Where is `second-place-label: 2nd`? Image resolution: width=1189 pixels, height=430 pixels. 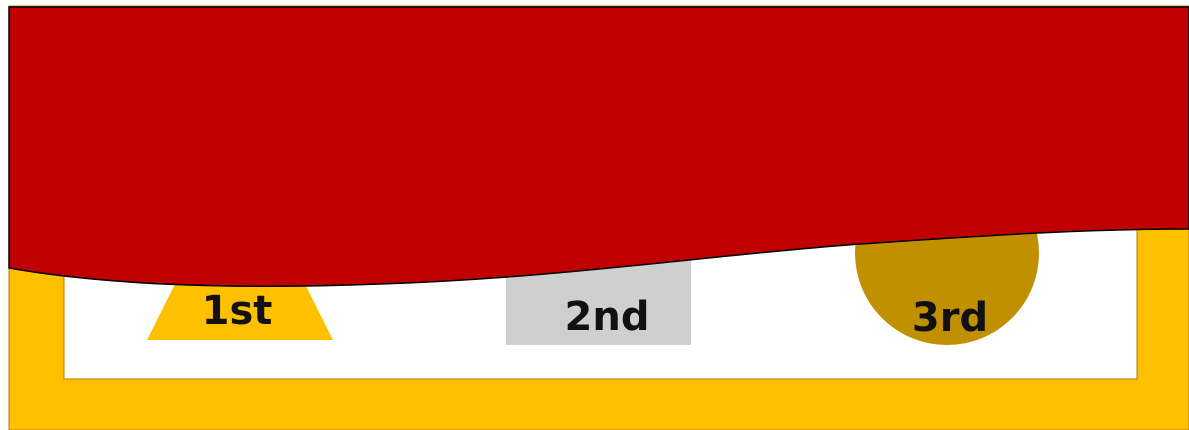
second-place-label: 2nd is located at coordinates (607, 317).